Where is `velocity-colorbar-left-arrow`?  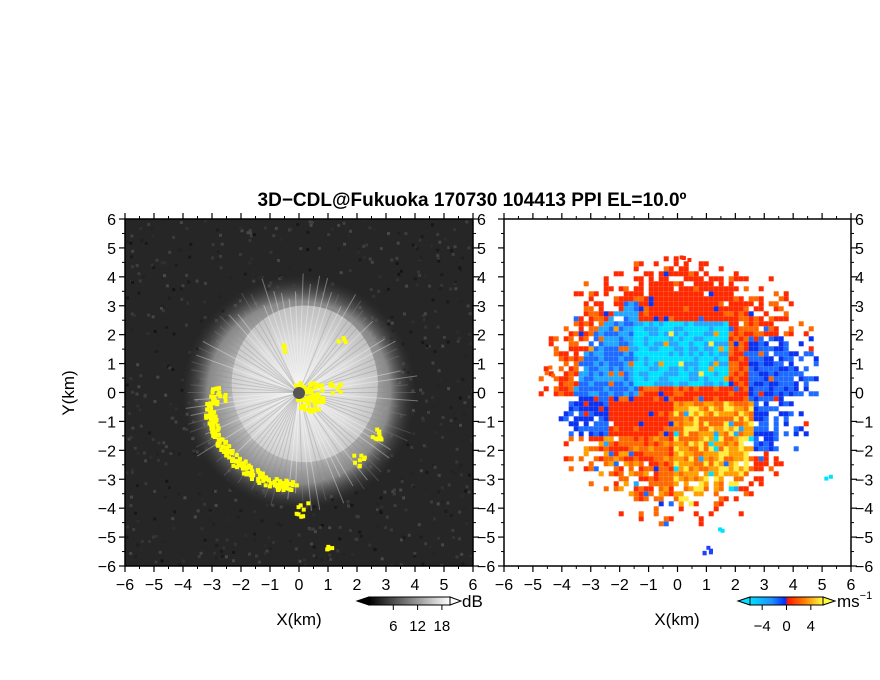 velocity-colorbar-left-arrow is located at coordinates (743, 601).